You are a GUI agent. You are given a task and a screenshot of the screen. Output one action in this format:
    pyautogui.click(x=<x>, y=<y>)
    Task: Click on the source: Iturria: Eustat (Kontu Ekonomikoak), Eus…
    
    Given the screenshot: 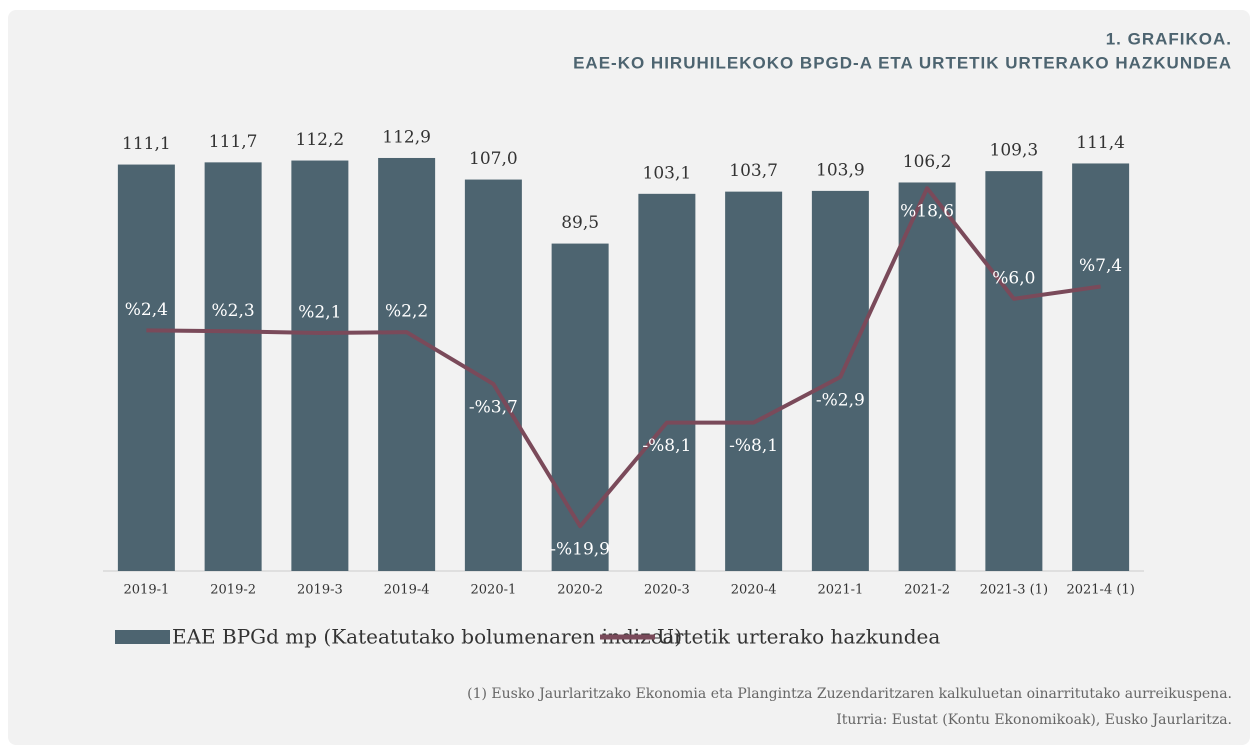 What is the action you would take?
    pyautogui.click(x=1034, y=720)
    